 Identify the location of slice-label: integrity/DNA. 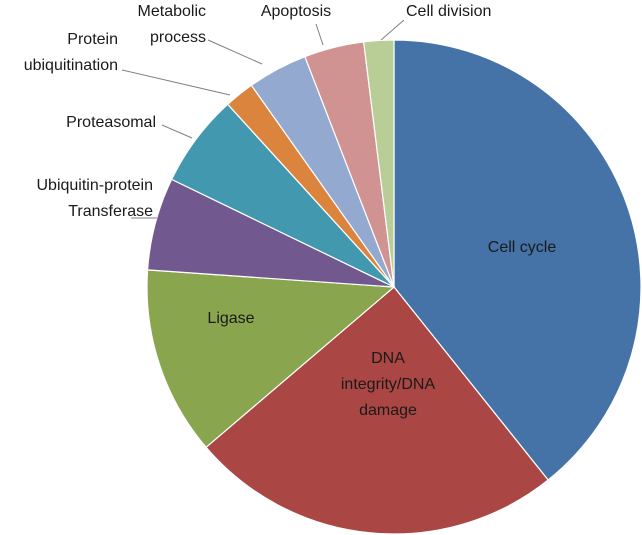
(388, 384).